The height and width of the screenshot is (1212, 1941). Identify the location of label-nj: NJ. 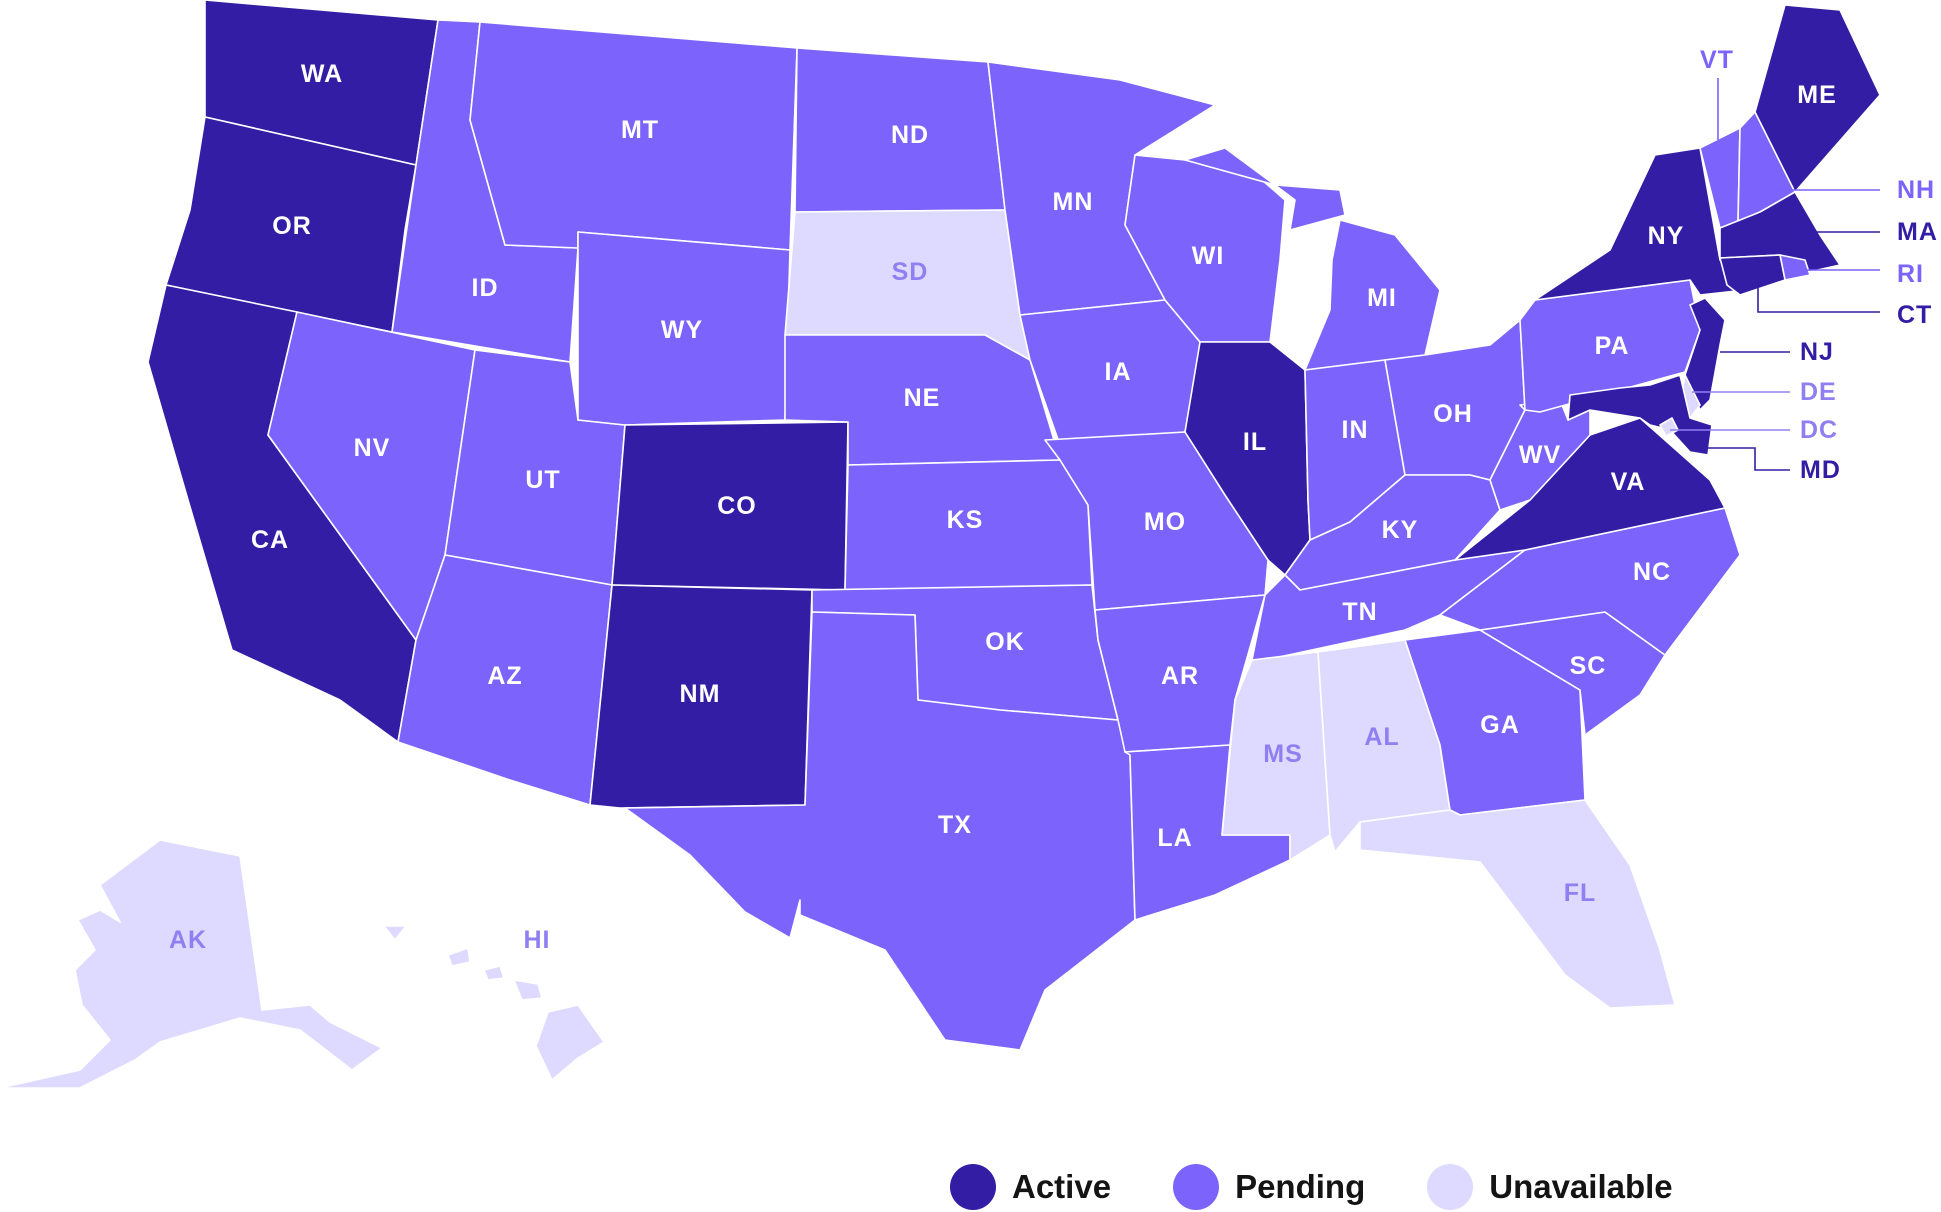
(1817, 352).